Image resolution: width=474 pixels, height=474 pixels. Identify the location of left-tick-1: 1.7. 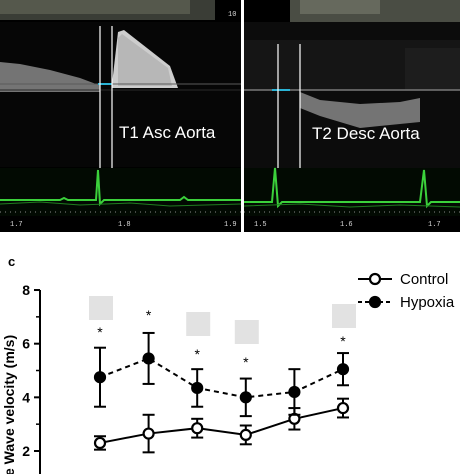
(16, 225).